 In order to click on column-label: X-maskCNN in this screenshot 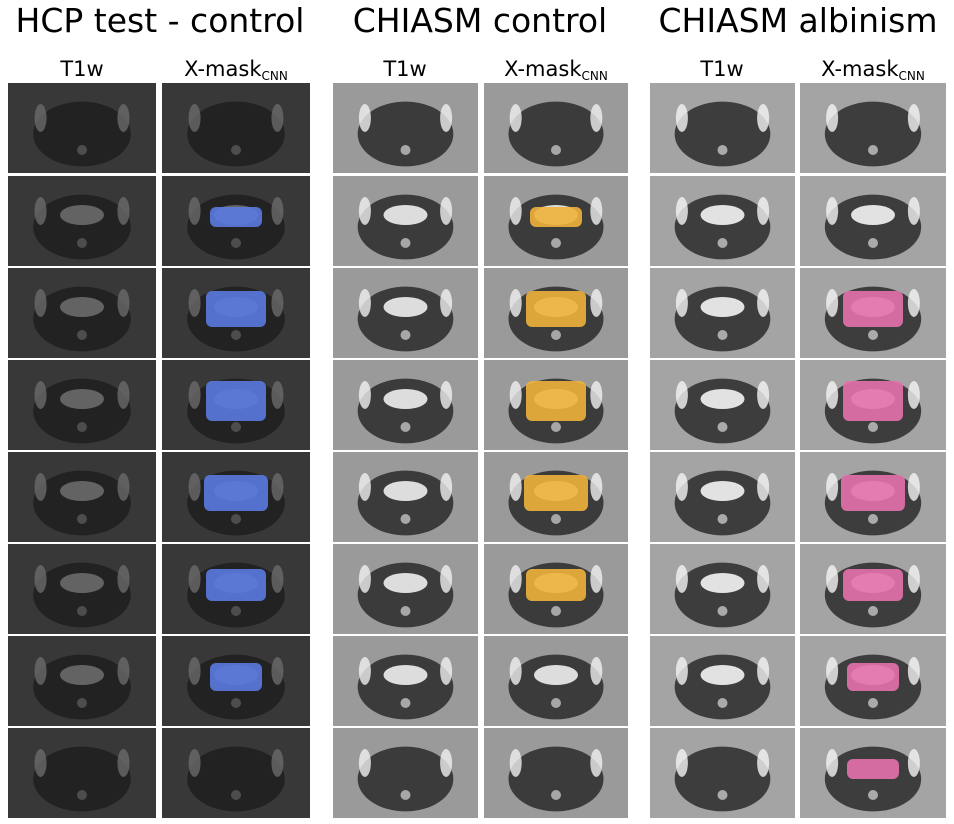, I will do `click(236, 70)`.